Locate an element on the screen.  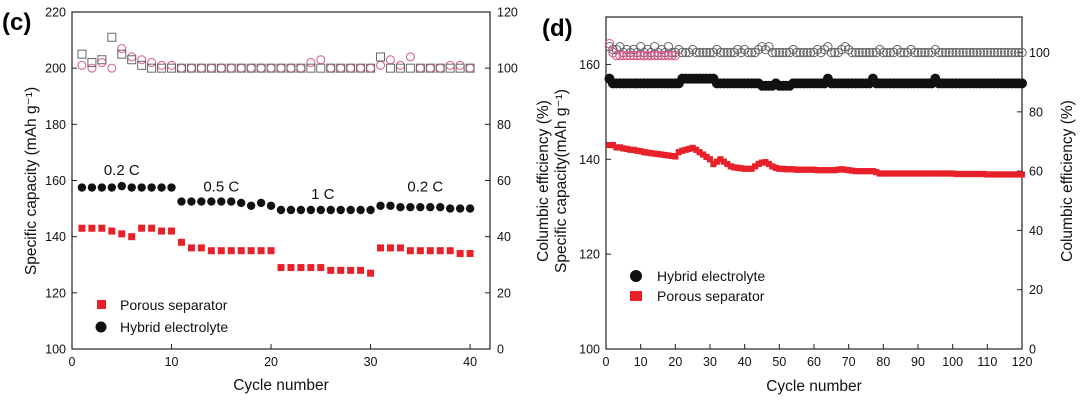
panel-c-y2tick-label: 20 is located at coordinates (504, 293).